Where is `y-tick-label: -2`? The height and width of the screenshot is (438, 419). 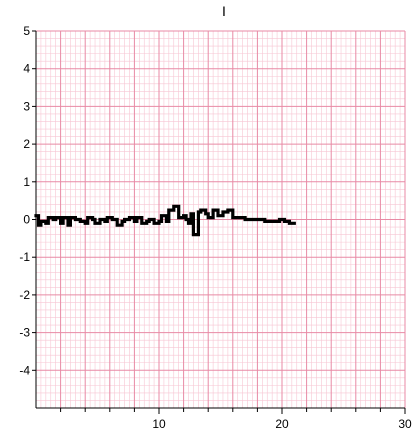 y-tick-label: -2 is located at coordinates (24, 295).